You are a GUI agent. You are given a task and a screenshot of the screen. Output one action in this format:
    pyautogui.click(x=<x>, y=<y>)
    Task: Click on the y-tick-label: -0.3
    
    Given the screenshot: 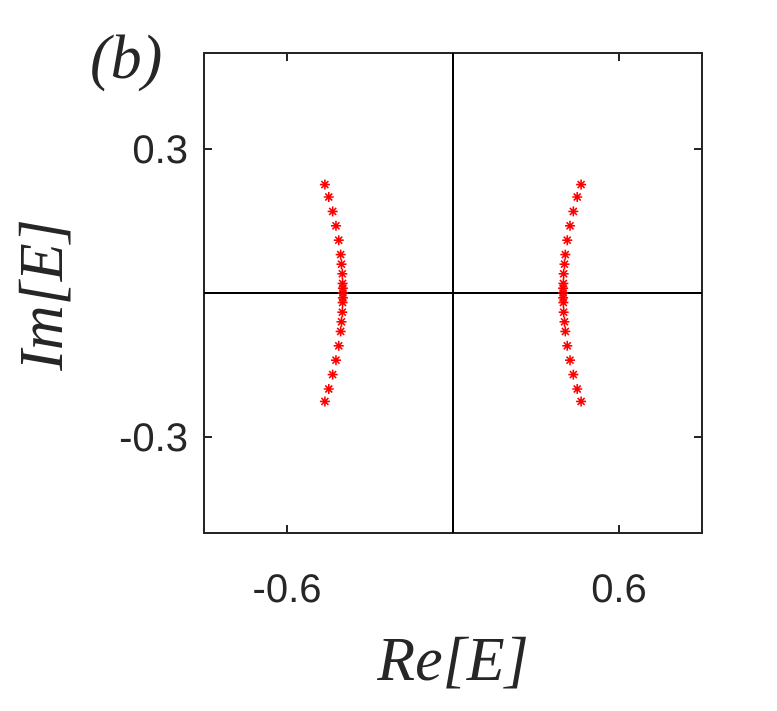 What is the action you would take?
    pyautogui.click(x=153, y=438)
    